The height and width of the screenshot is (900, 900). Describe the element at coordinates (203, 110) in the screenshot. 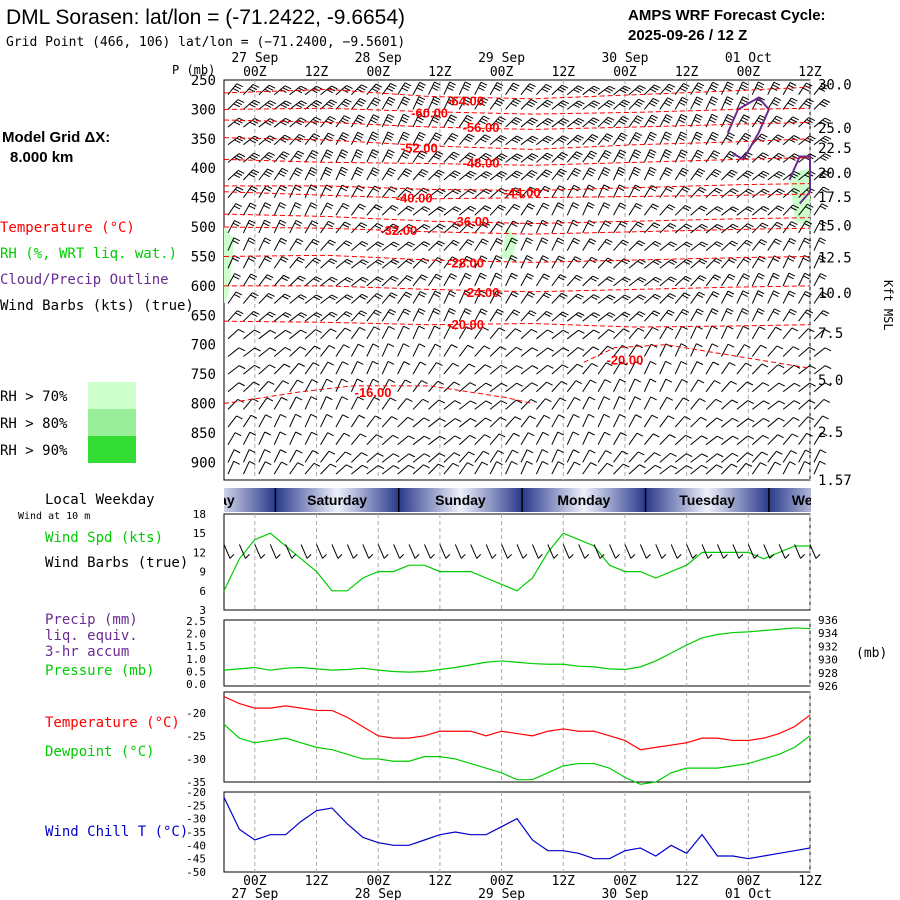

I see `pressure-tick-label: 300` at that location.